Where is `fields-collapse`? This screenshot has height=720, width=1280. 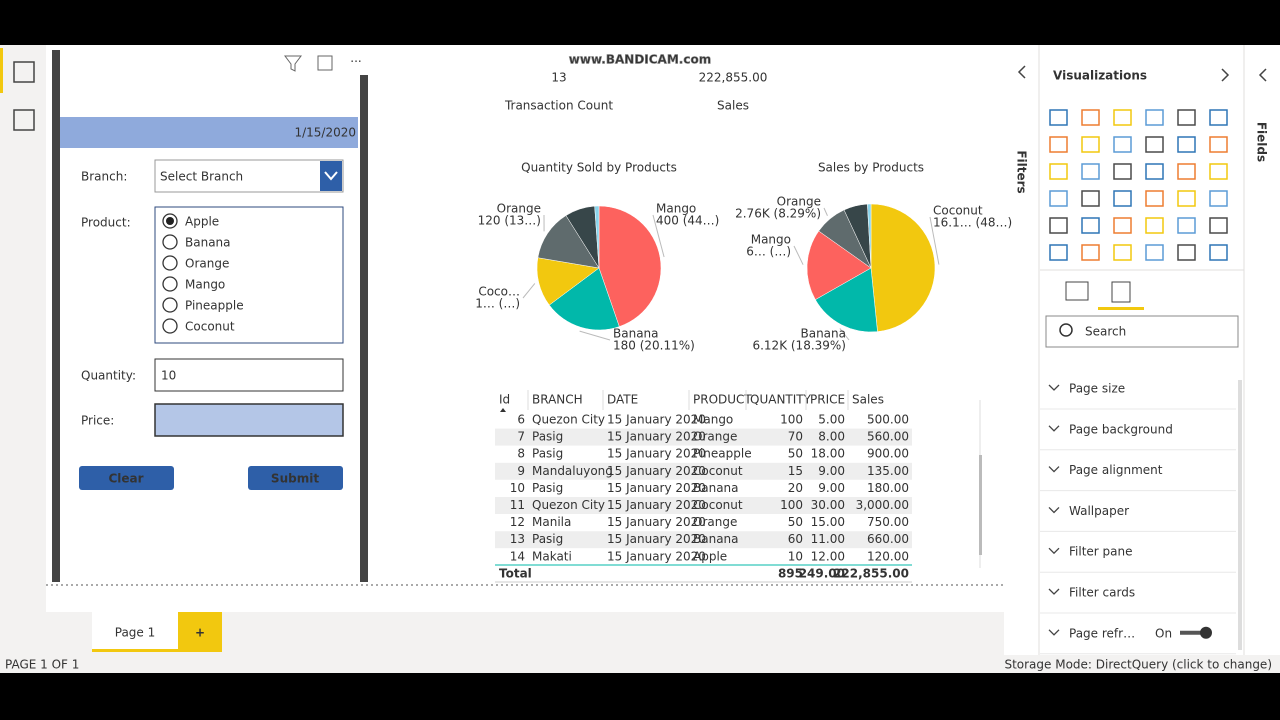 fields-collapse is located at coordinates (1262, 75).